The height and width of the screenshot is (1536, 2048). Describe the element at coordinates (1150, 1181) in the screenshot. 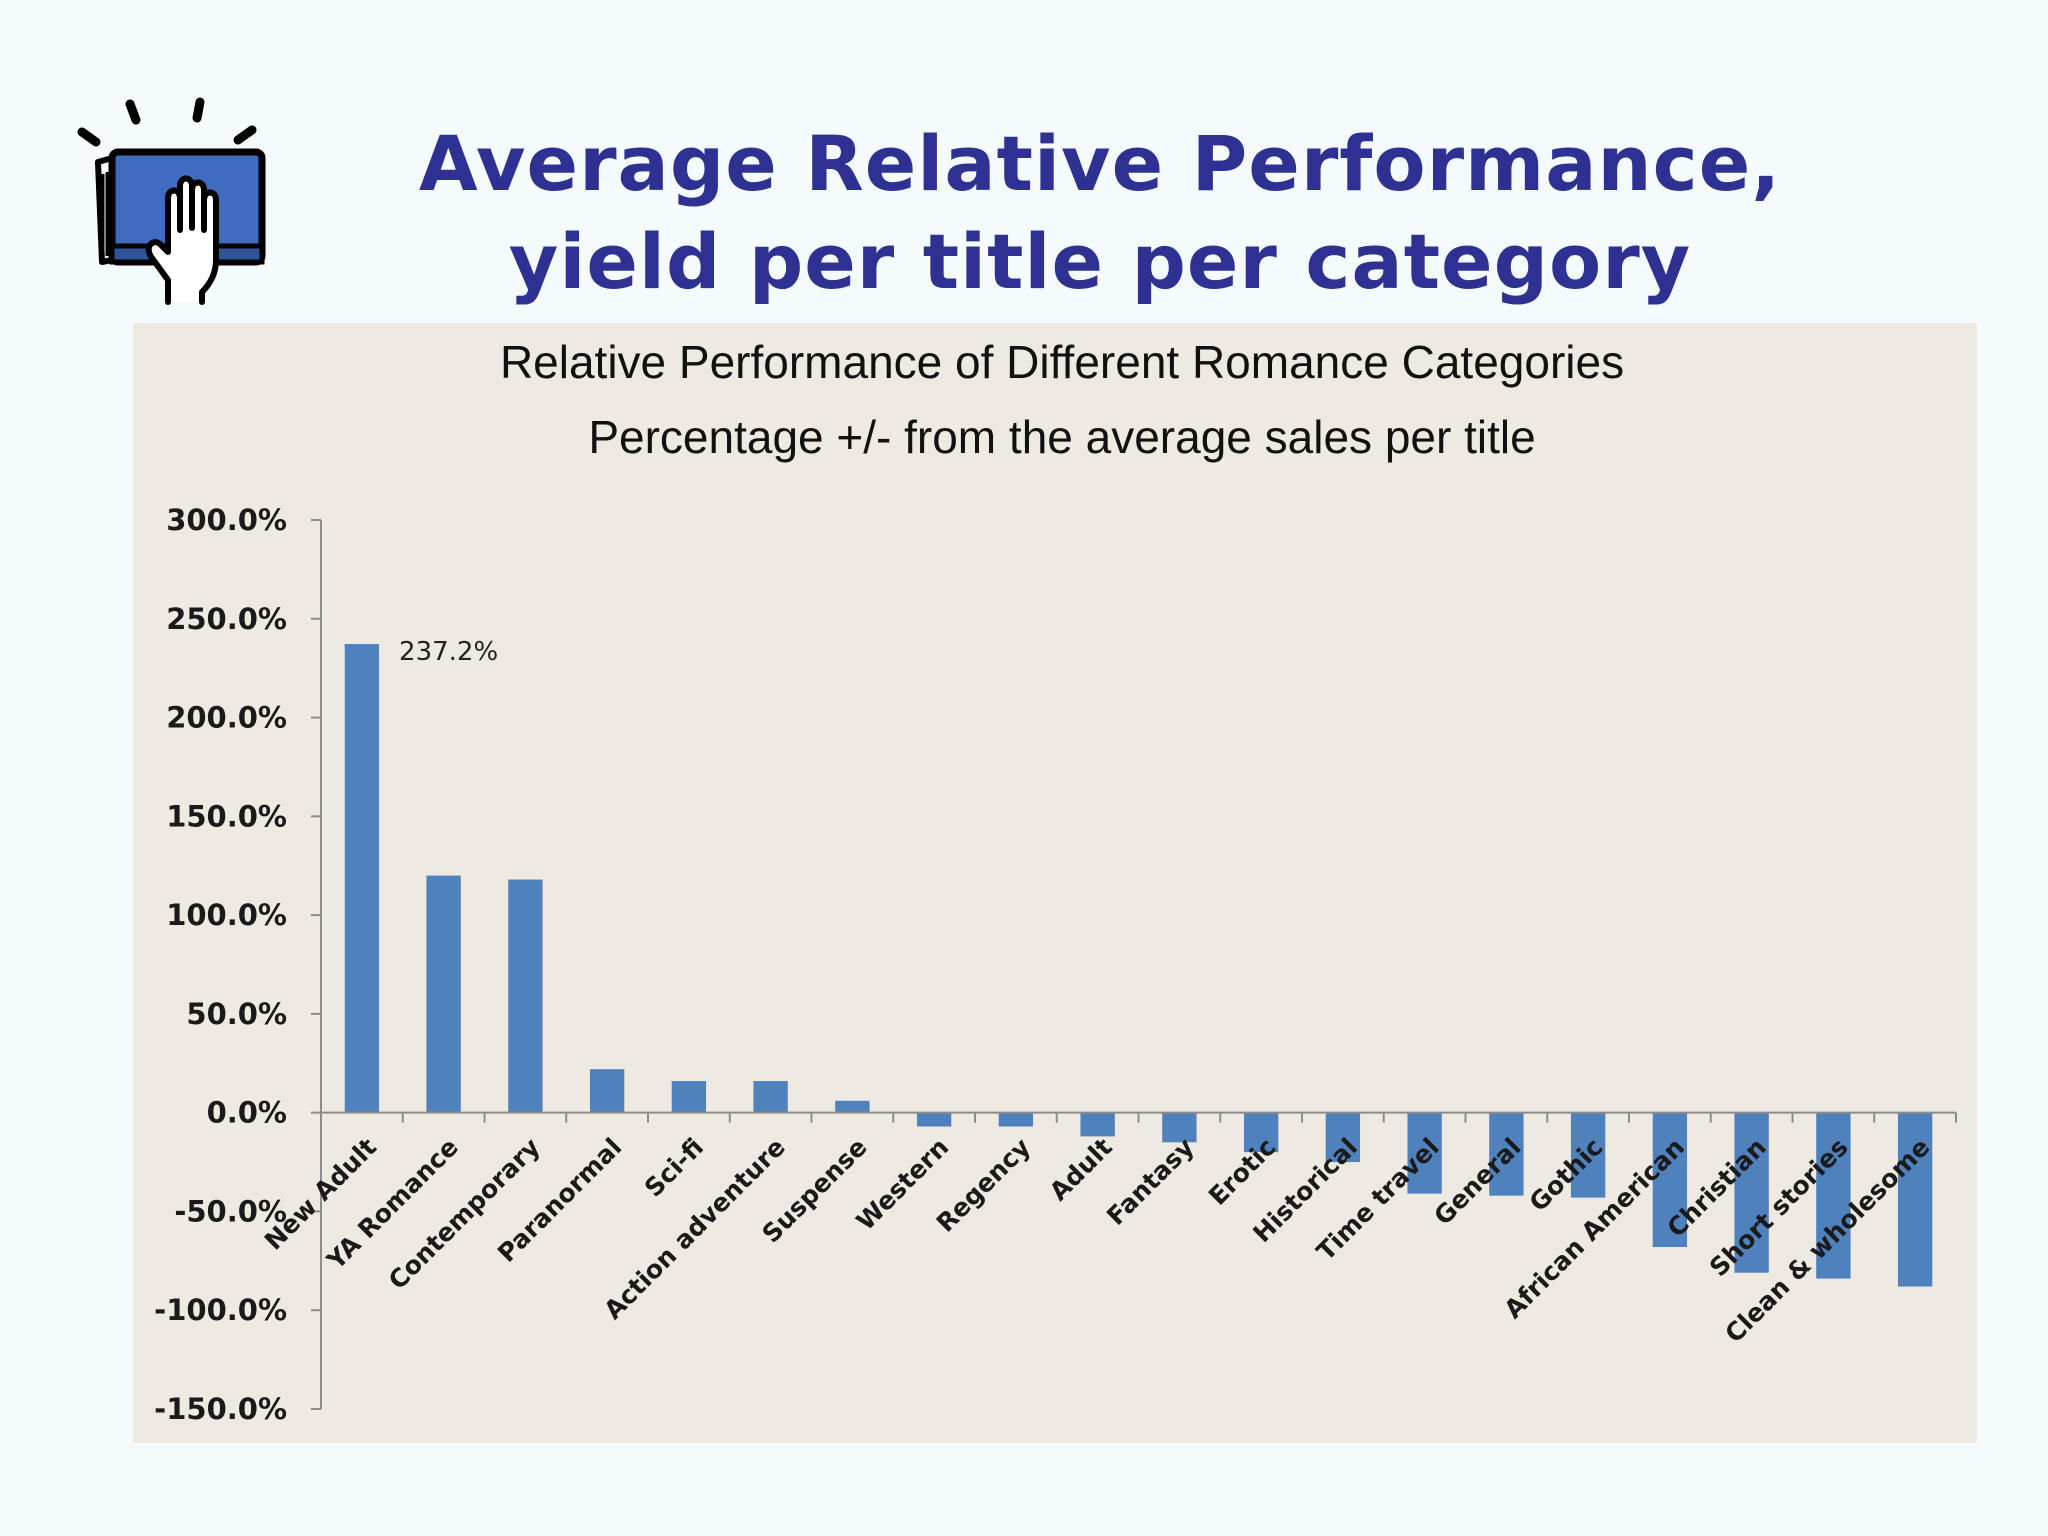

I see `x-tick-label: Fantasy` at that location.